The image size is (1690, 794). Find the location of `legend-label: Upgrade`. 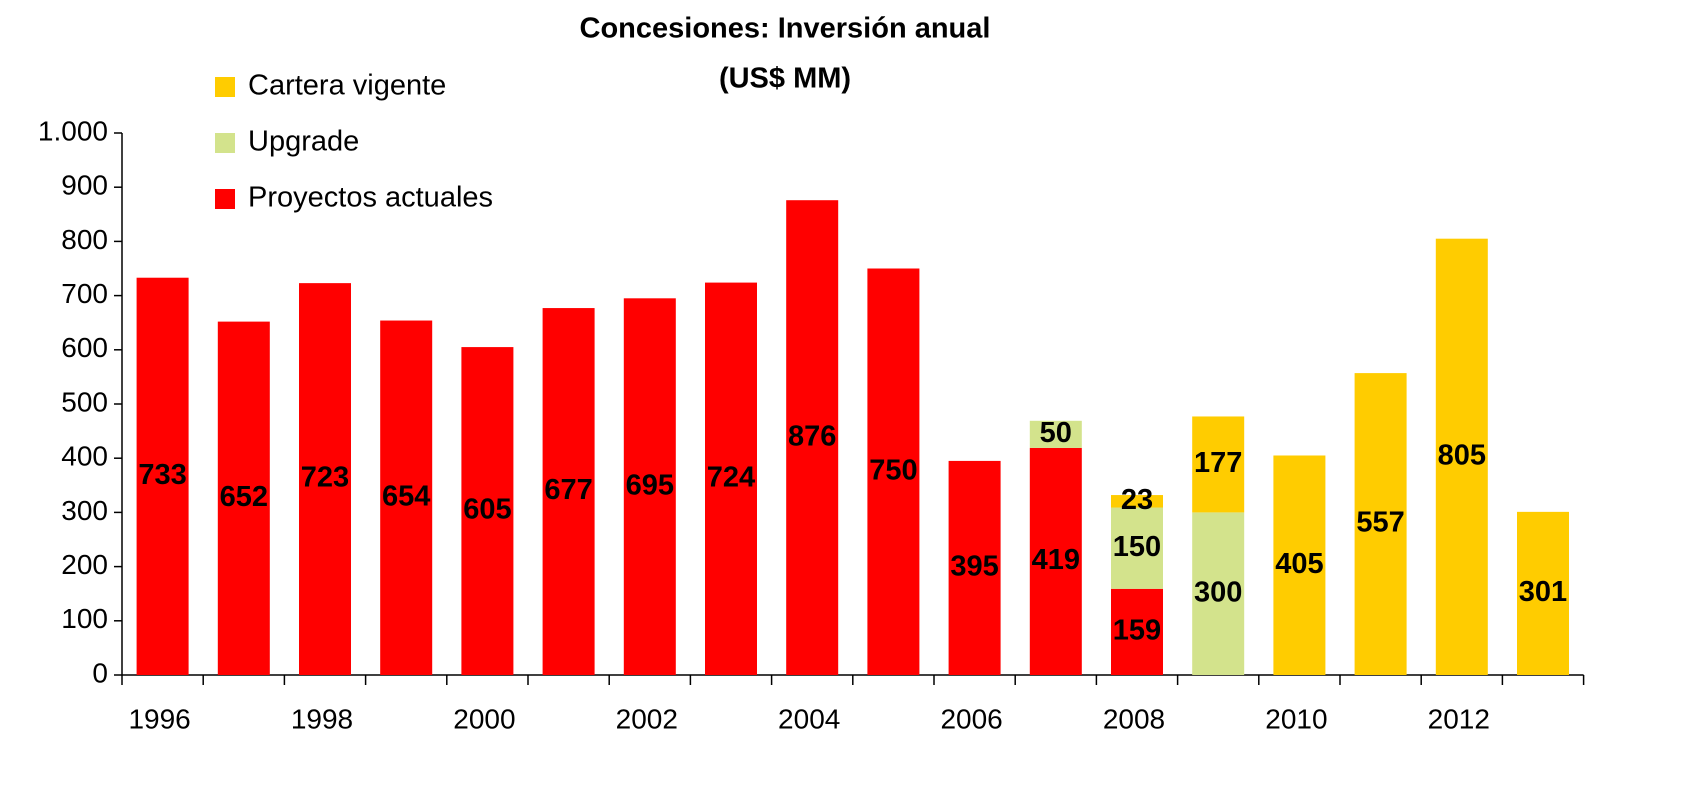

legend-label: Upgrade is located at coordinates (303, 142).